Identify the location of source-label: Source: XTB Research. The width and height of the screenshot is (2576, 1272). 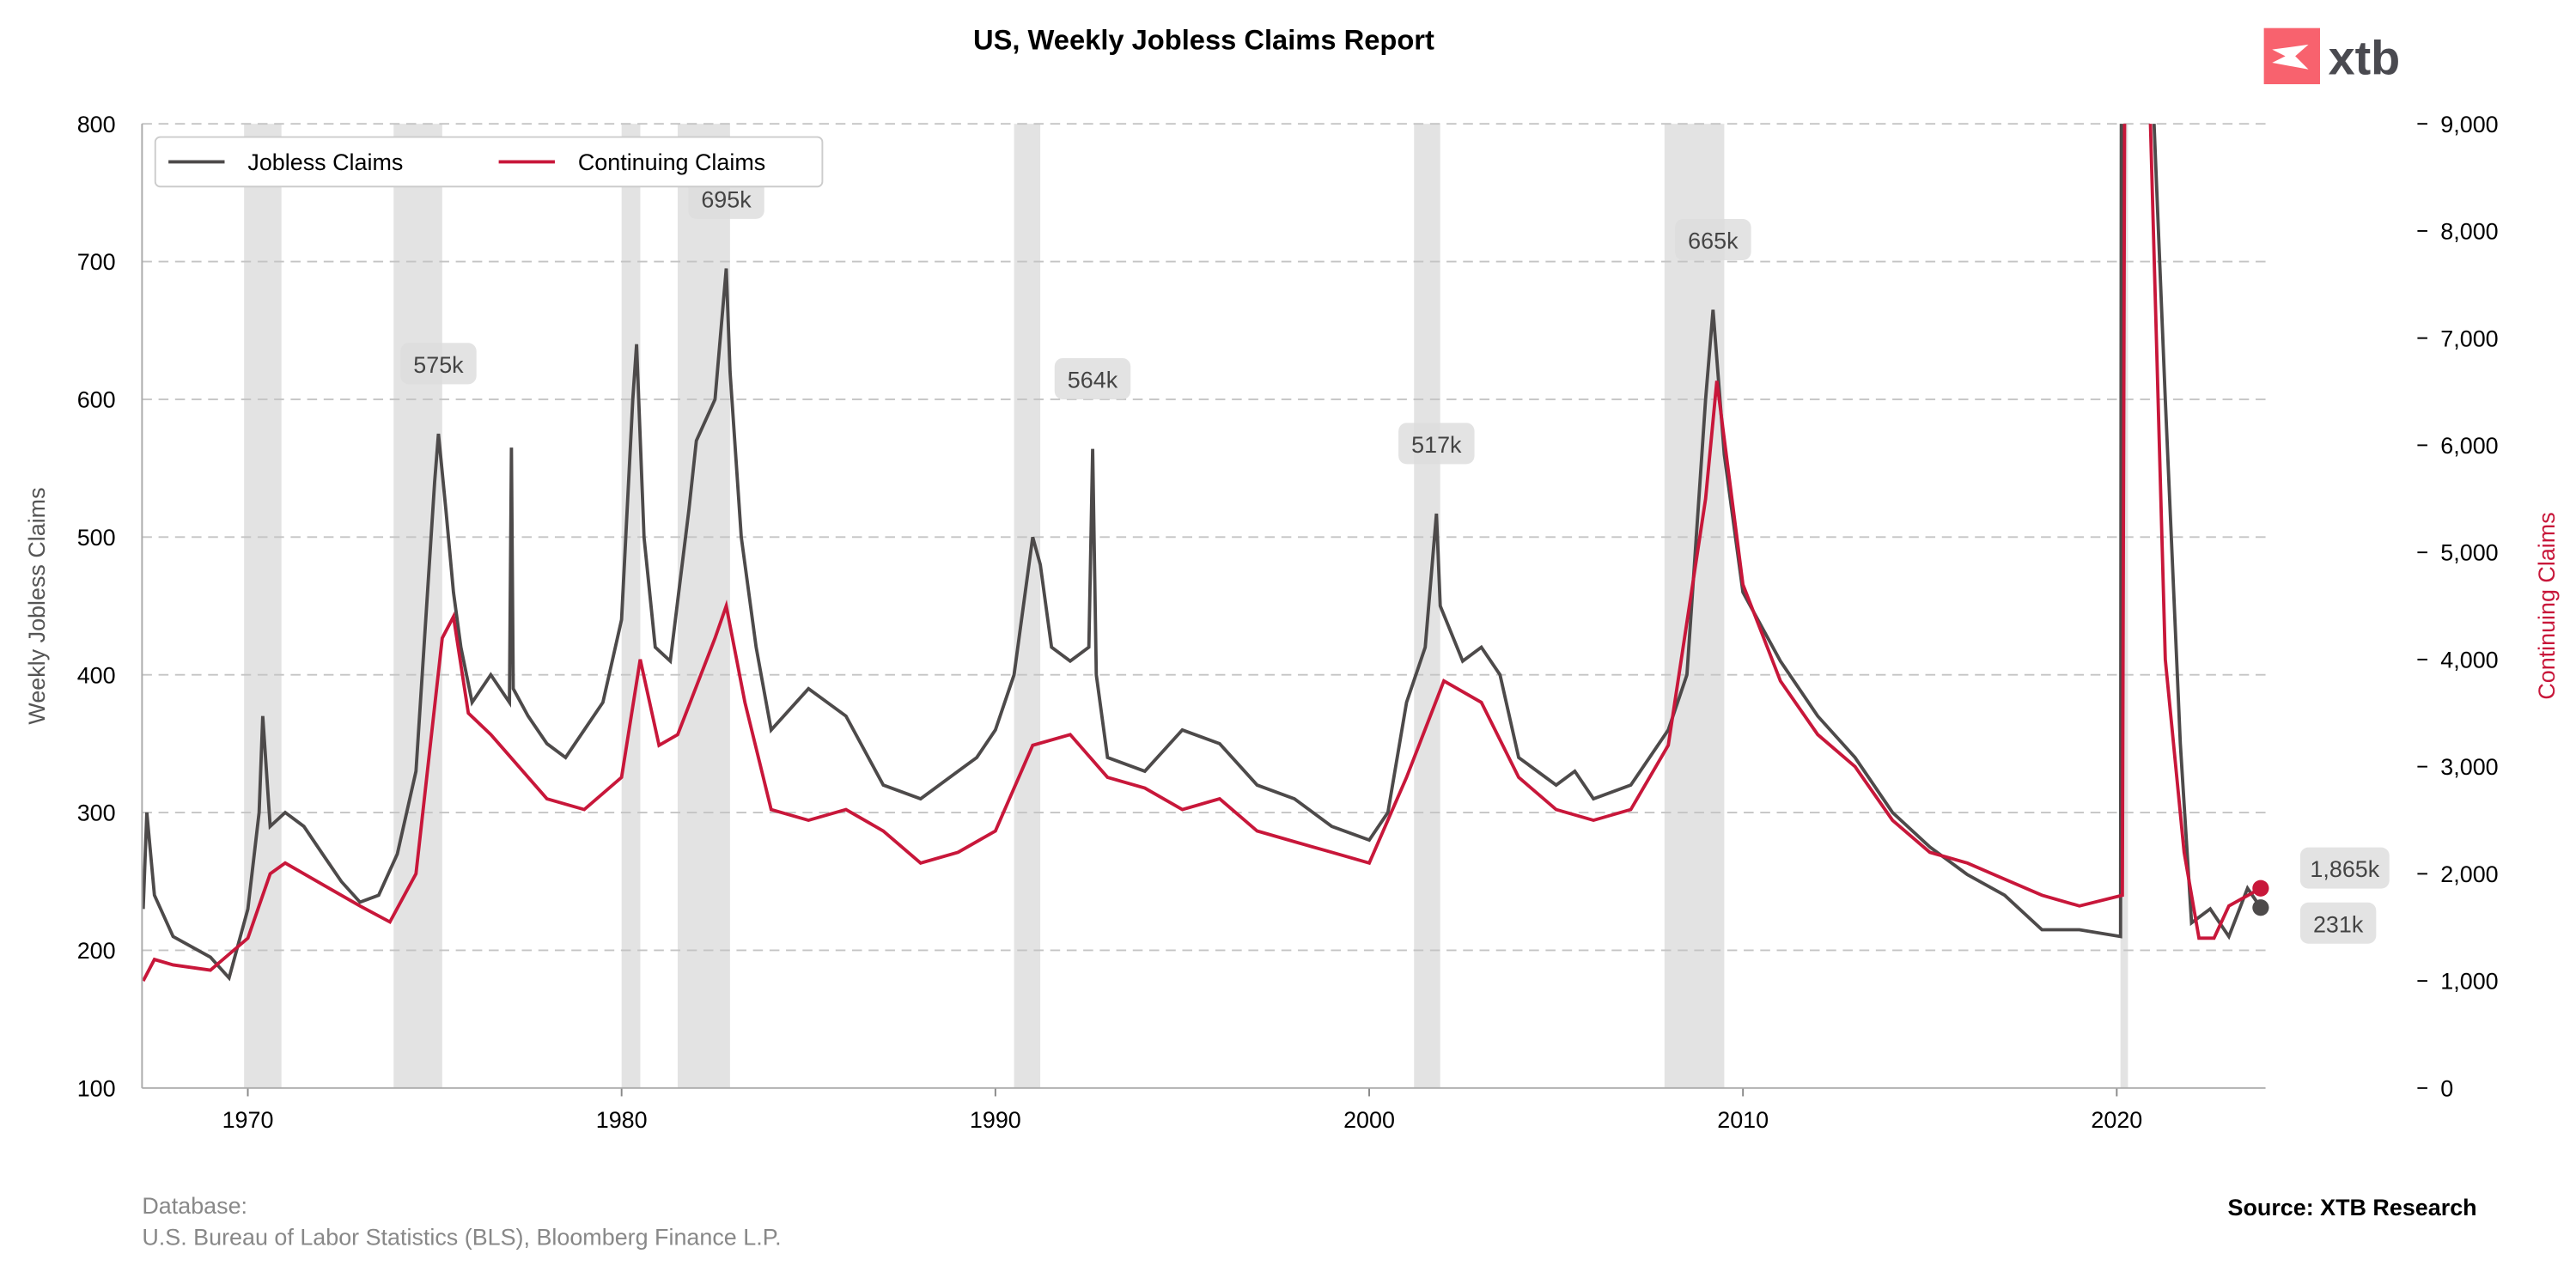
(2352, 1207).